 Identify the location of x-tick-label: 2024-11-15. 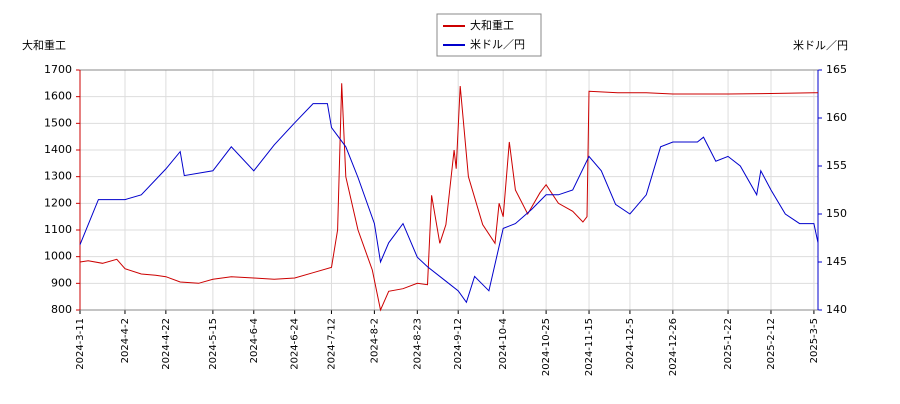
(589, 347).